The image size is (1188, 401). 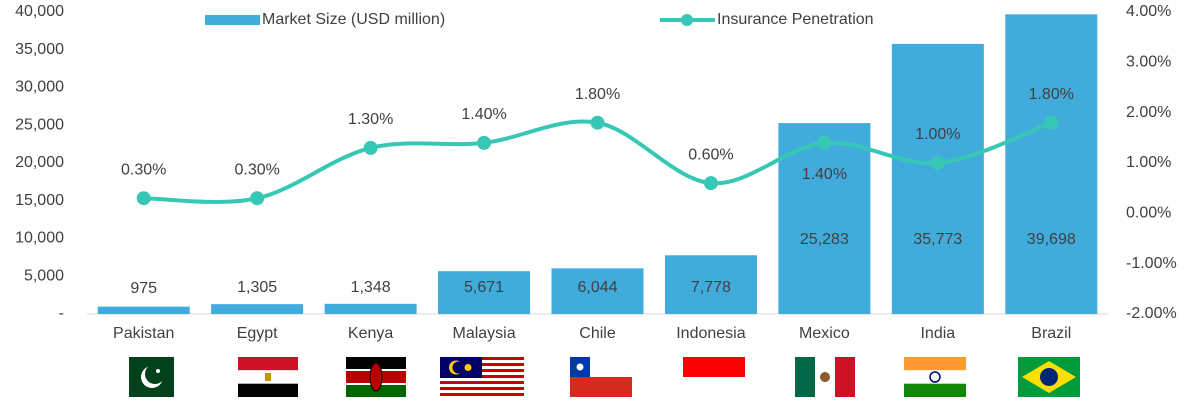 What do you see at coordinates (1151, 313) in the screenshot?
I see `y2-tick-label: -2.00%` at bounding box center [1151, 313].